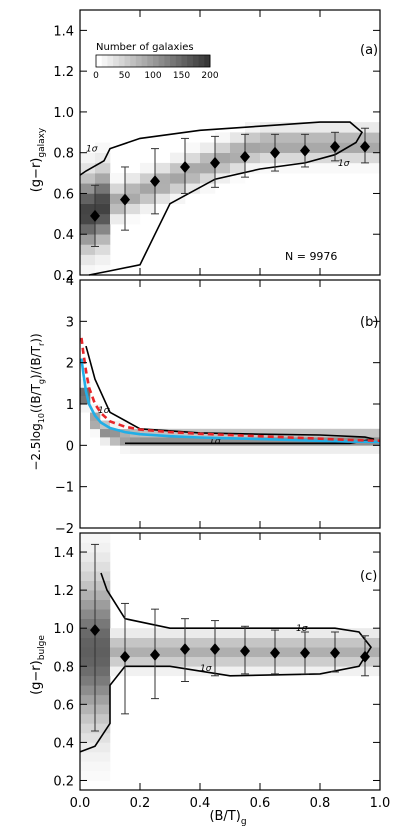 The height and width of the screenshot is (835, 415). I want to click on series-line-blue, so click(230, 401).